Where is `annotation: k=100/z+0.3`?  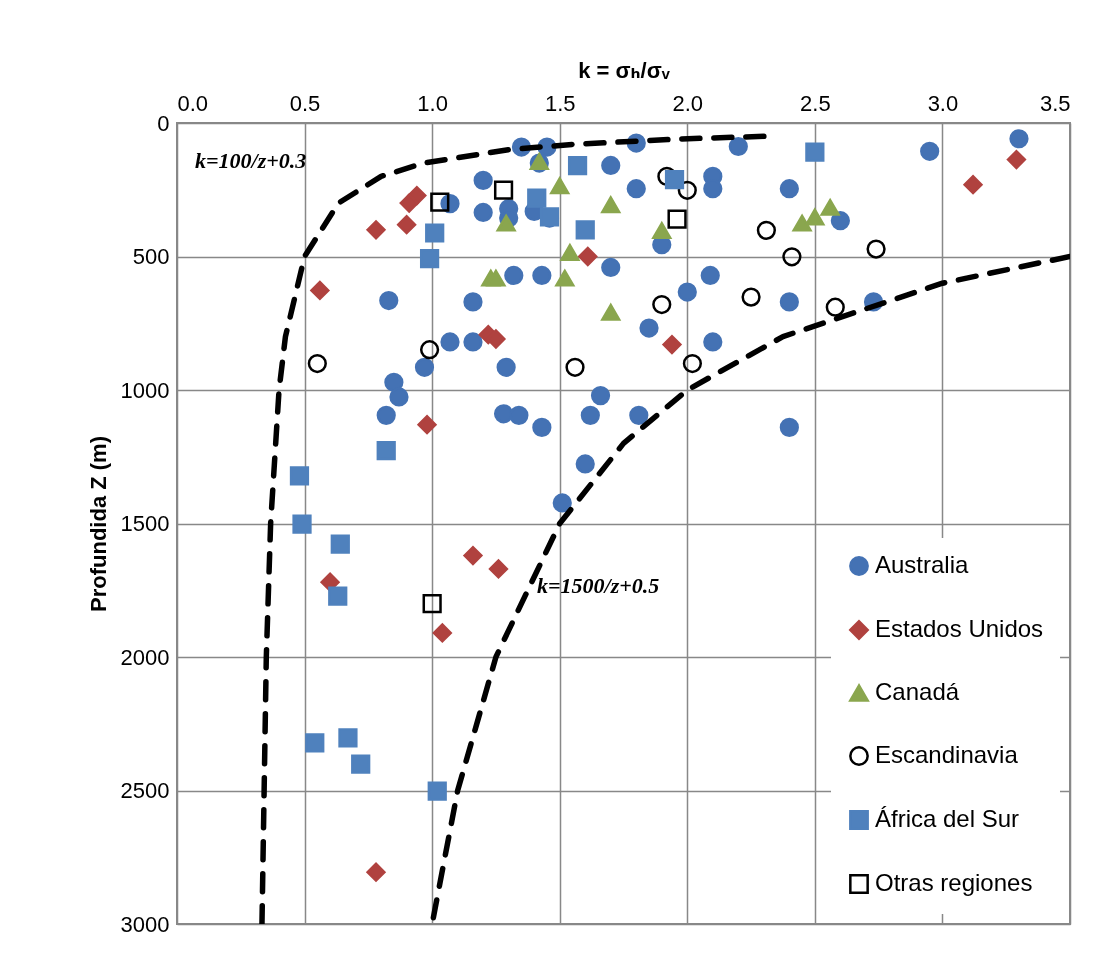
annotation: k=100/z+0.3 is located at coordinates (251, 160).